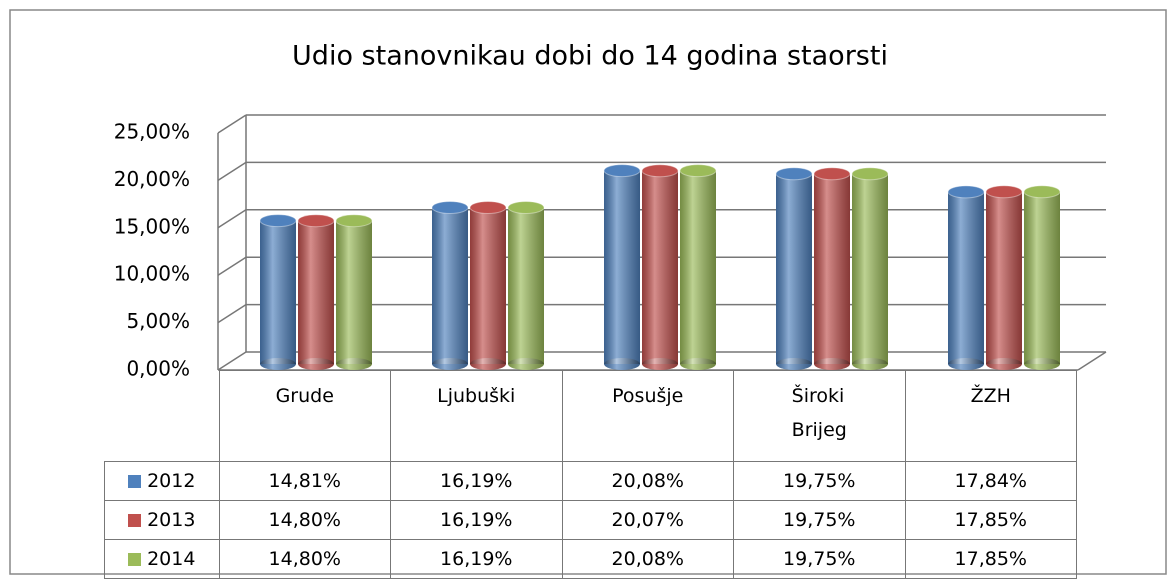 The image size is (1176, 580). I want to click on y-tick-label: 0,00%, so click(158, 369).